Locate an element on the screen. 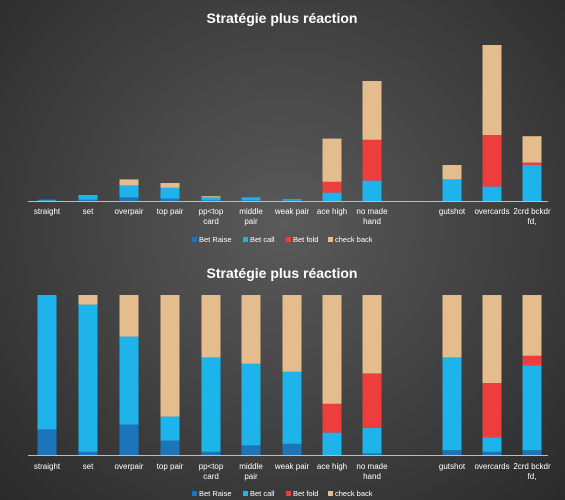 The width and height of the screenshot is (565, 500). x-tick-label-7: ace high is located at coordinates (332, 211).